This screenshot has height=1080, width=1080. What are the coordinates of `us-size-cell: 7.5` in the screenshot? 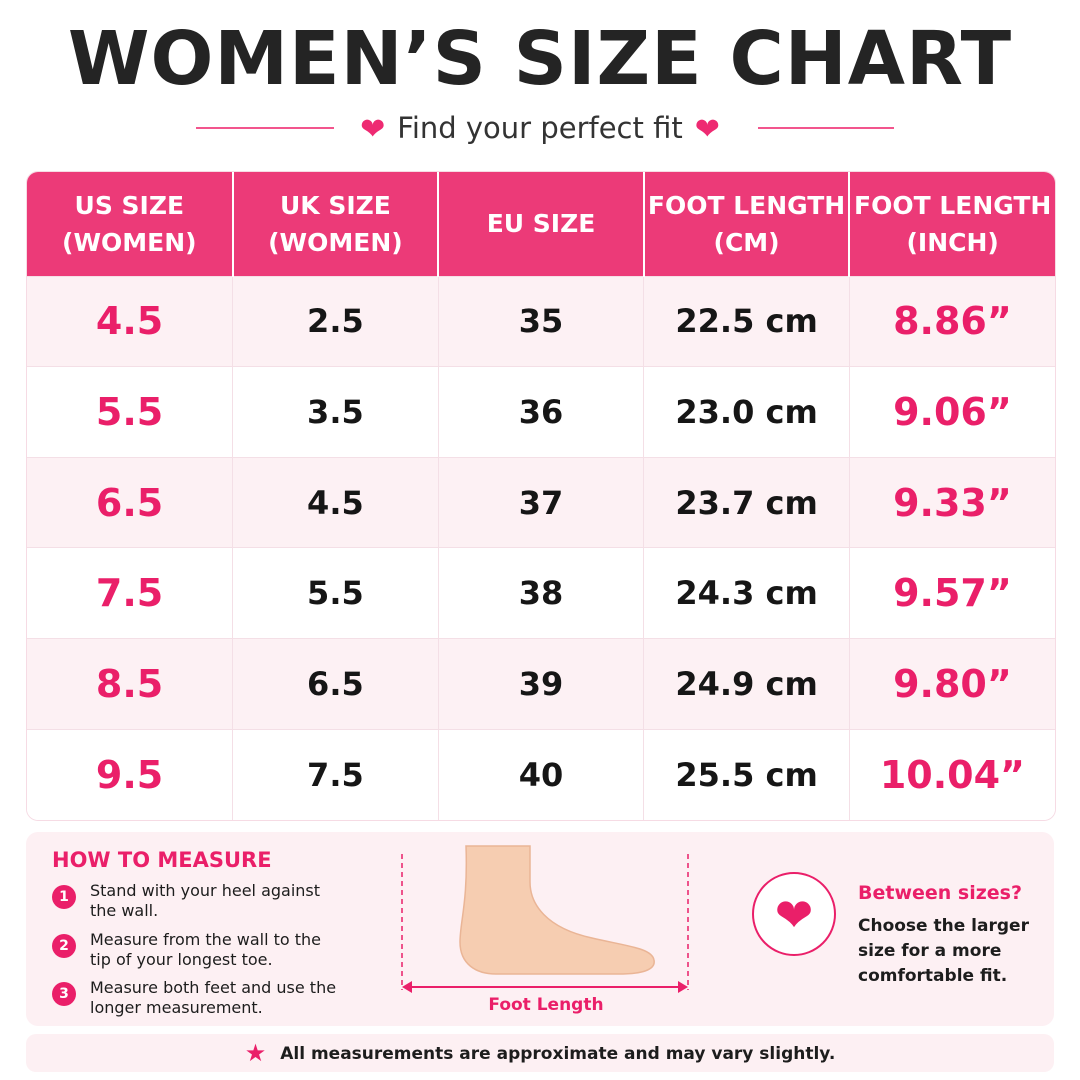 It's located at (130, 593).